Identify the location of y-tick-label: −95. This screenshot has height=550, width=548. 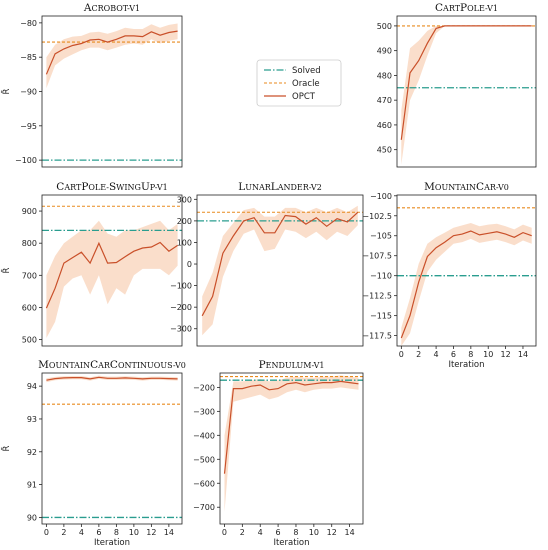
(28, 126).